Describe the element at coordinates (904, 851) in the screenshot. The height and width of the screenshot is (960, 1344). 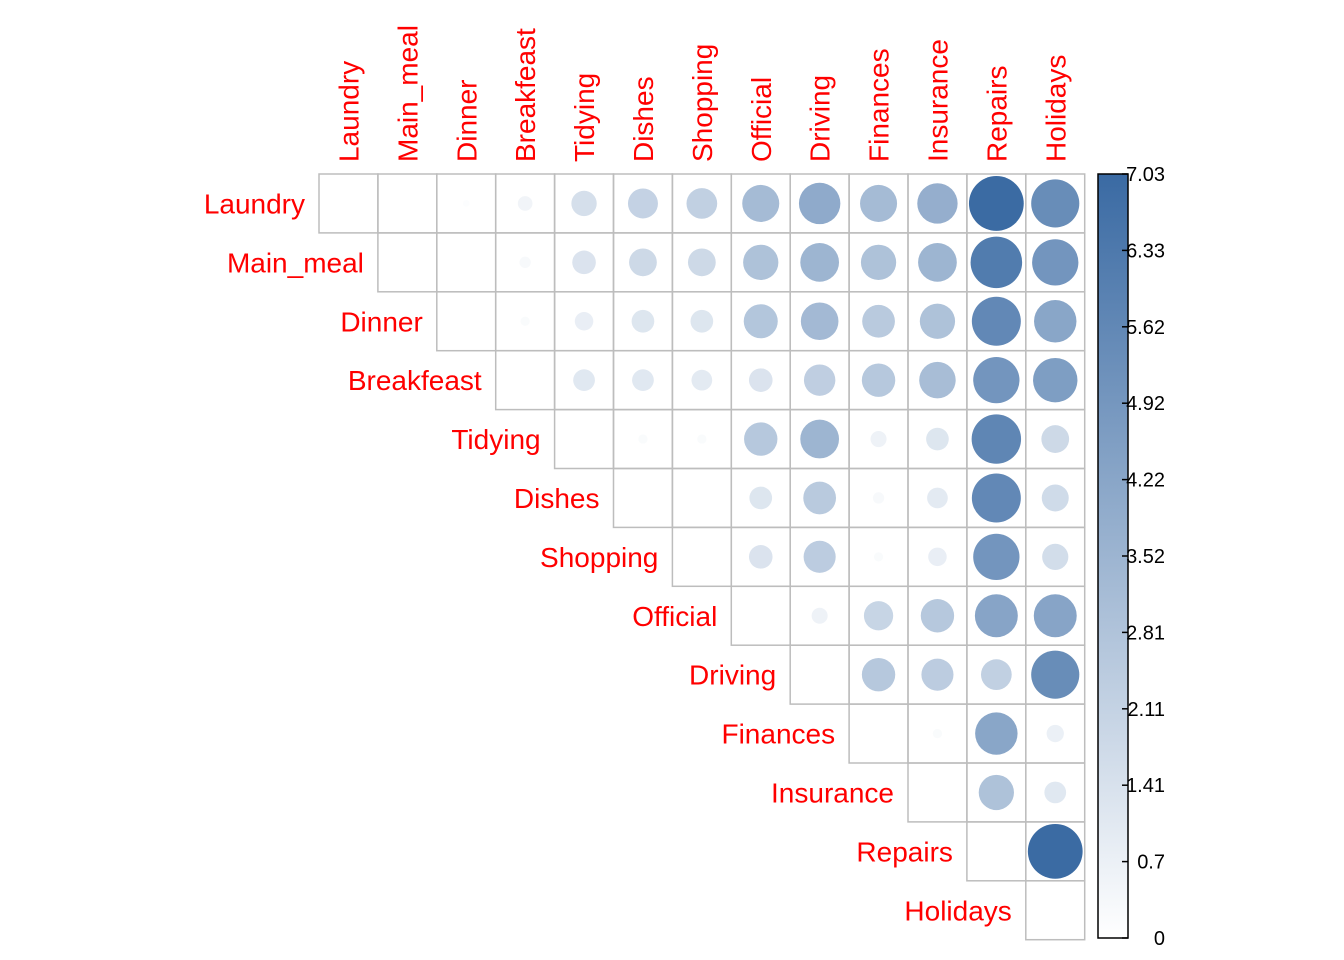
I see `row-label-repairs: Repairs` at that location.